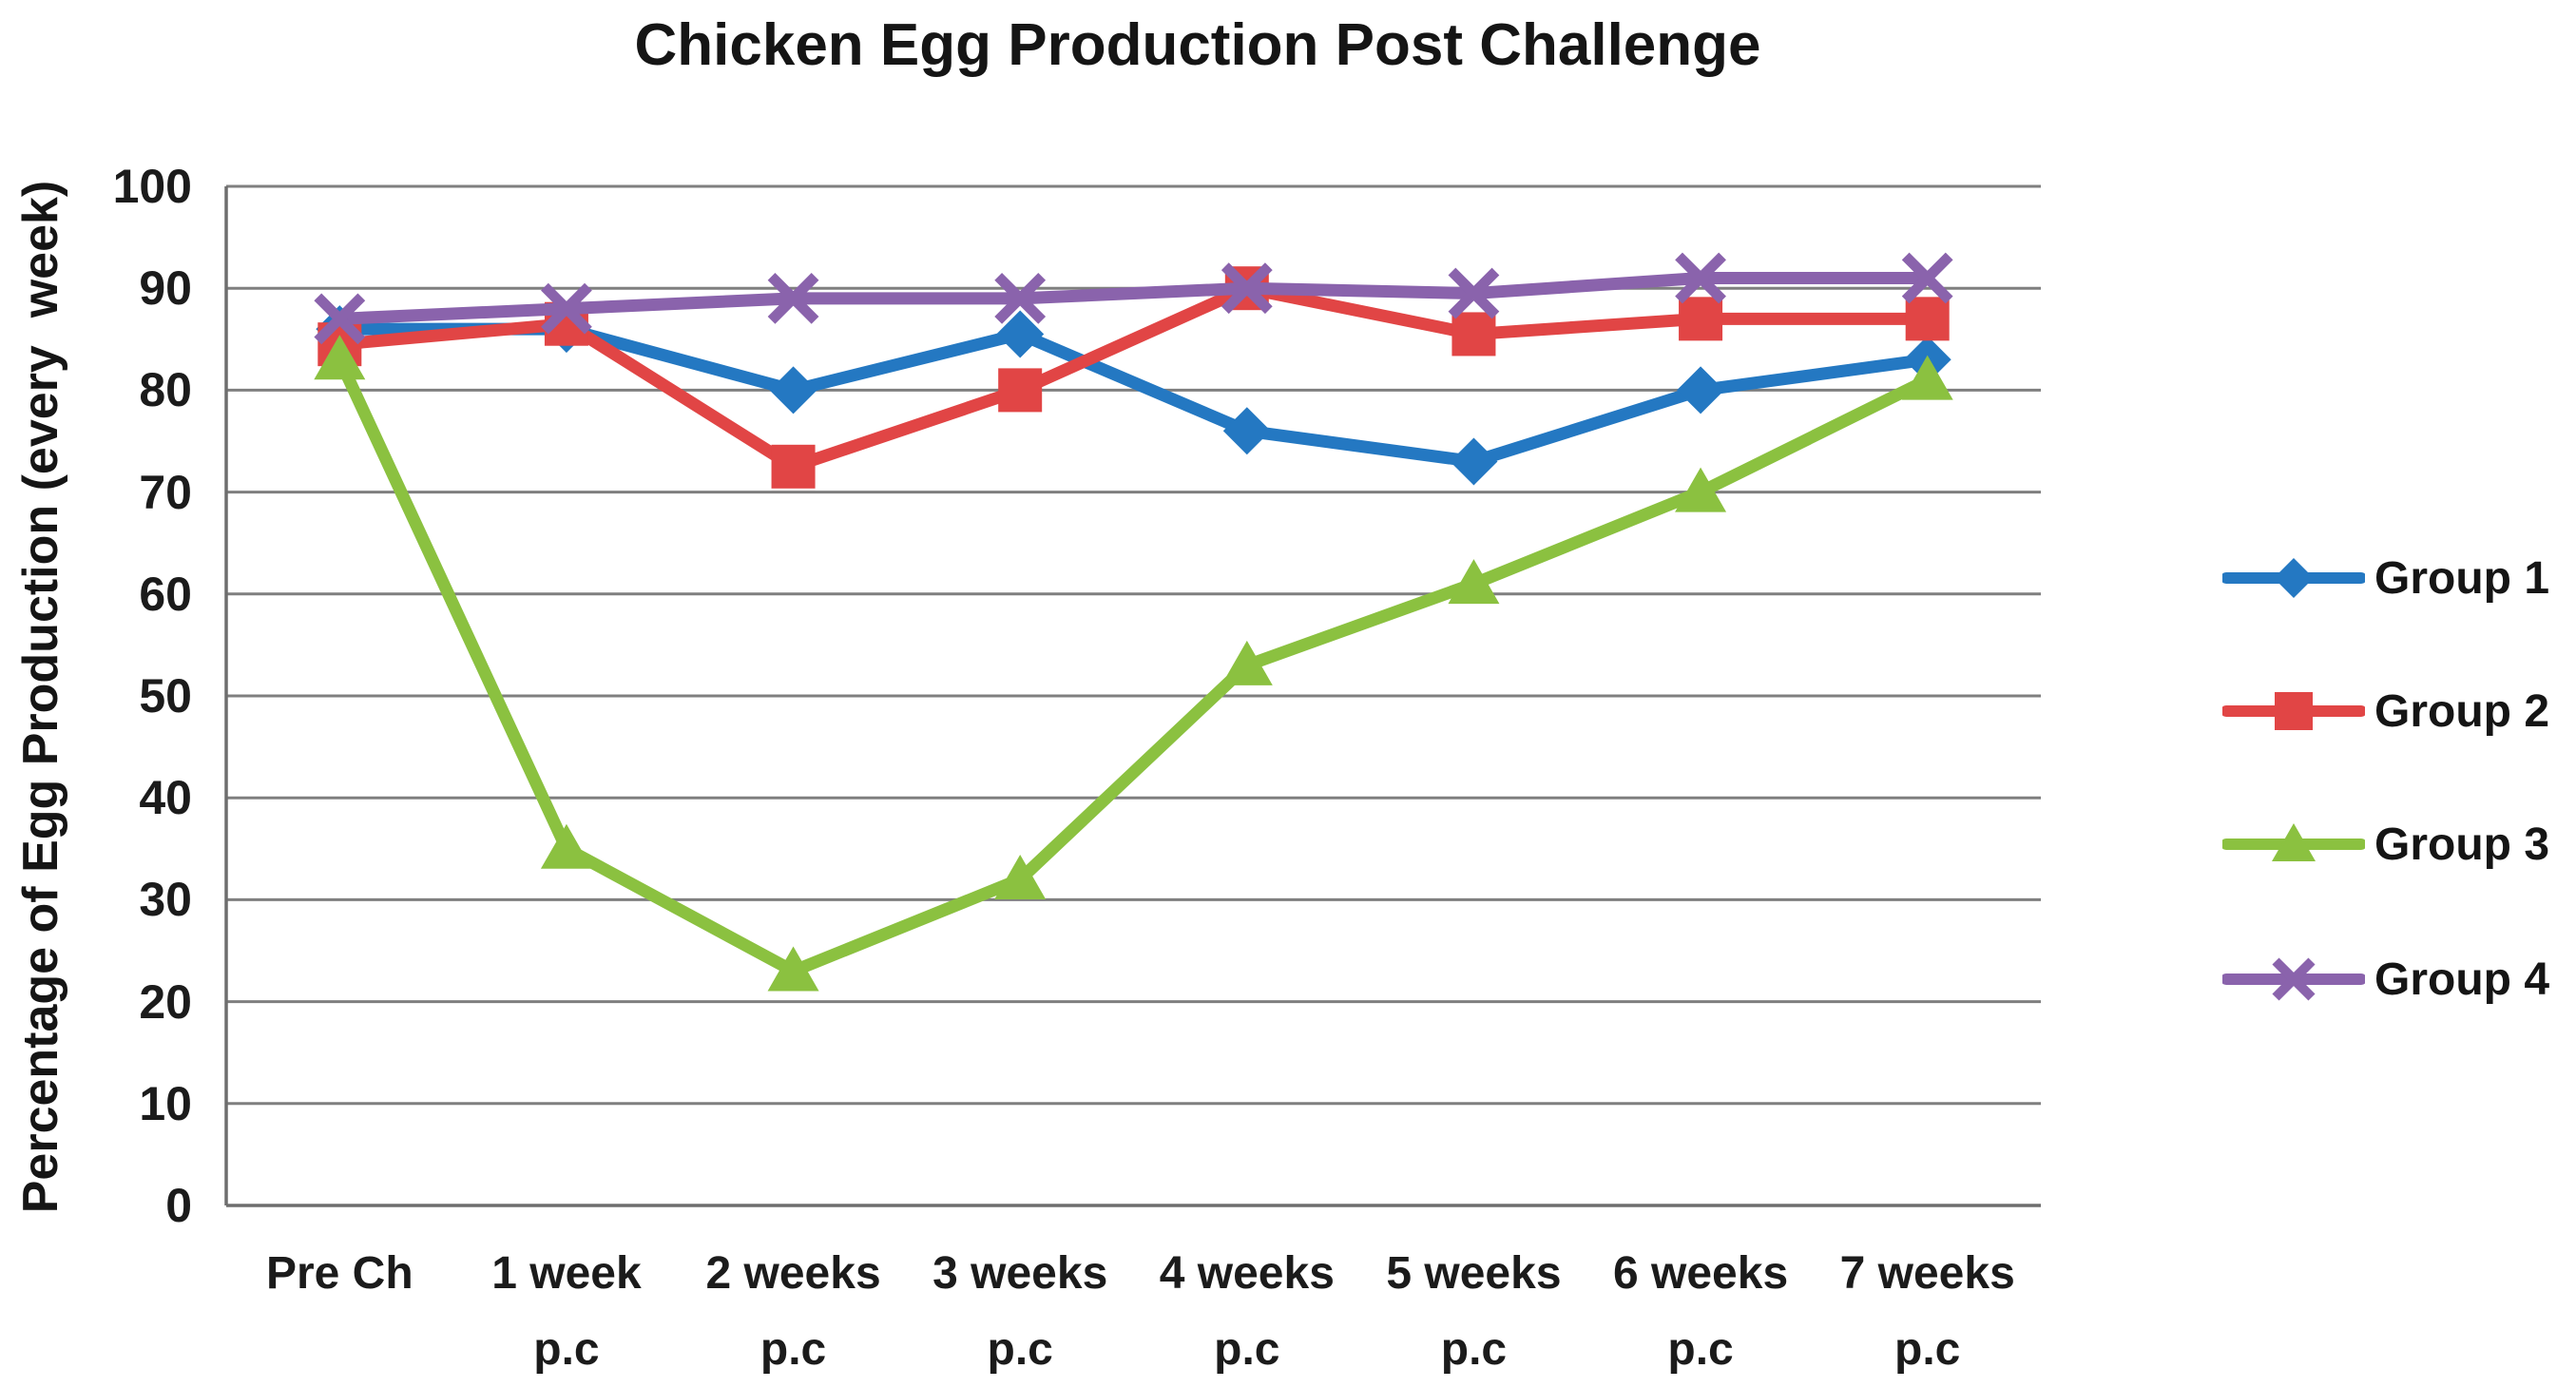 Image resolution: width=2576 pixels, height=1388 pixels. What do you see at coordinates (1701, 1273) in the screenshot?
I see `x-tick-line1: 6 weeks` at bounding box center [1701, 1273].